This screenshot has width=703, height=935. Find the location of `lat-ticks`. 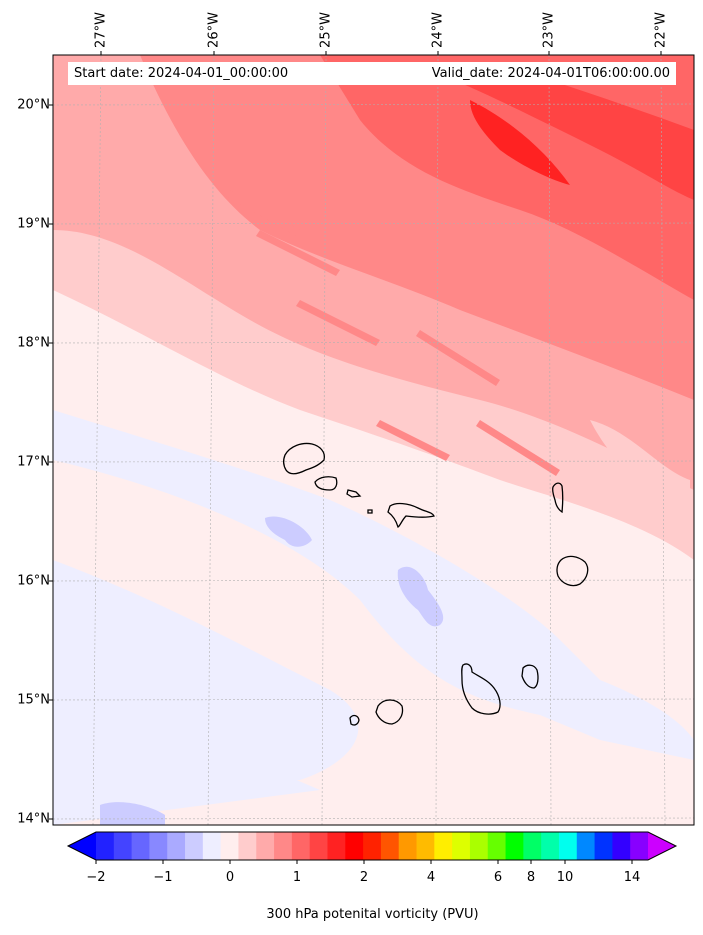

lat-ticks is located at coordinates (51, 462).